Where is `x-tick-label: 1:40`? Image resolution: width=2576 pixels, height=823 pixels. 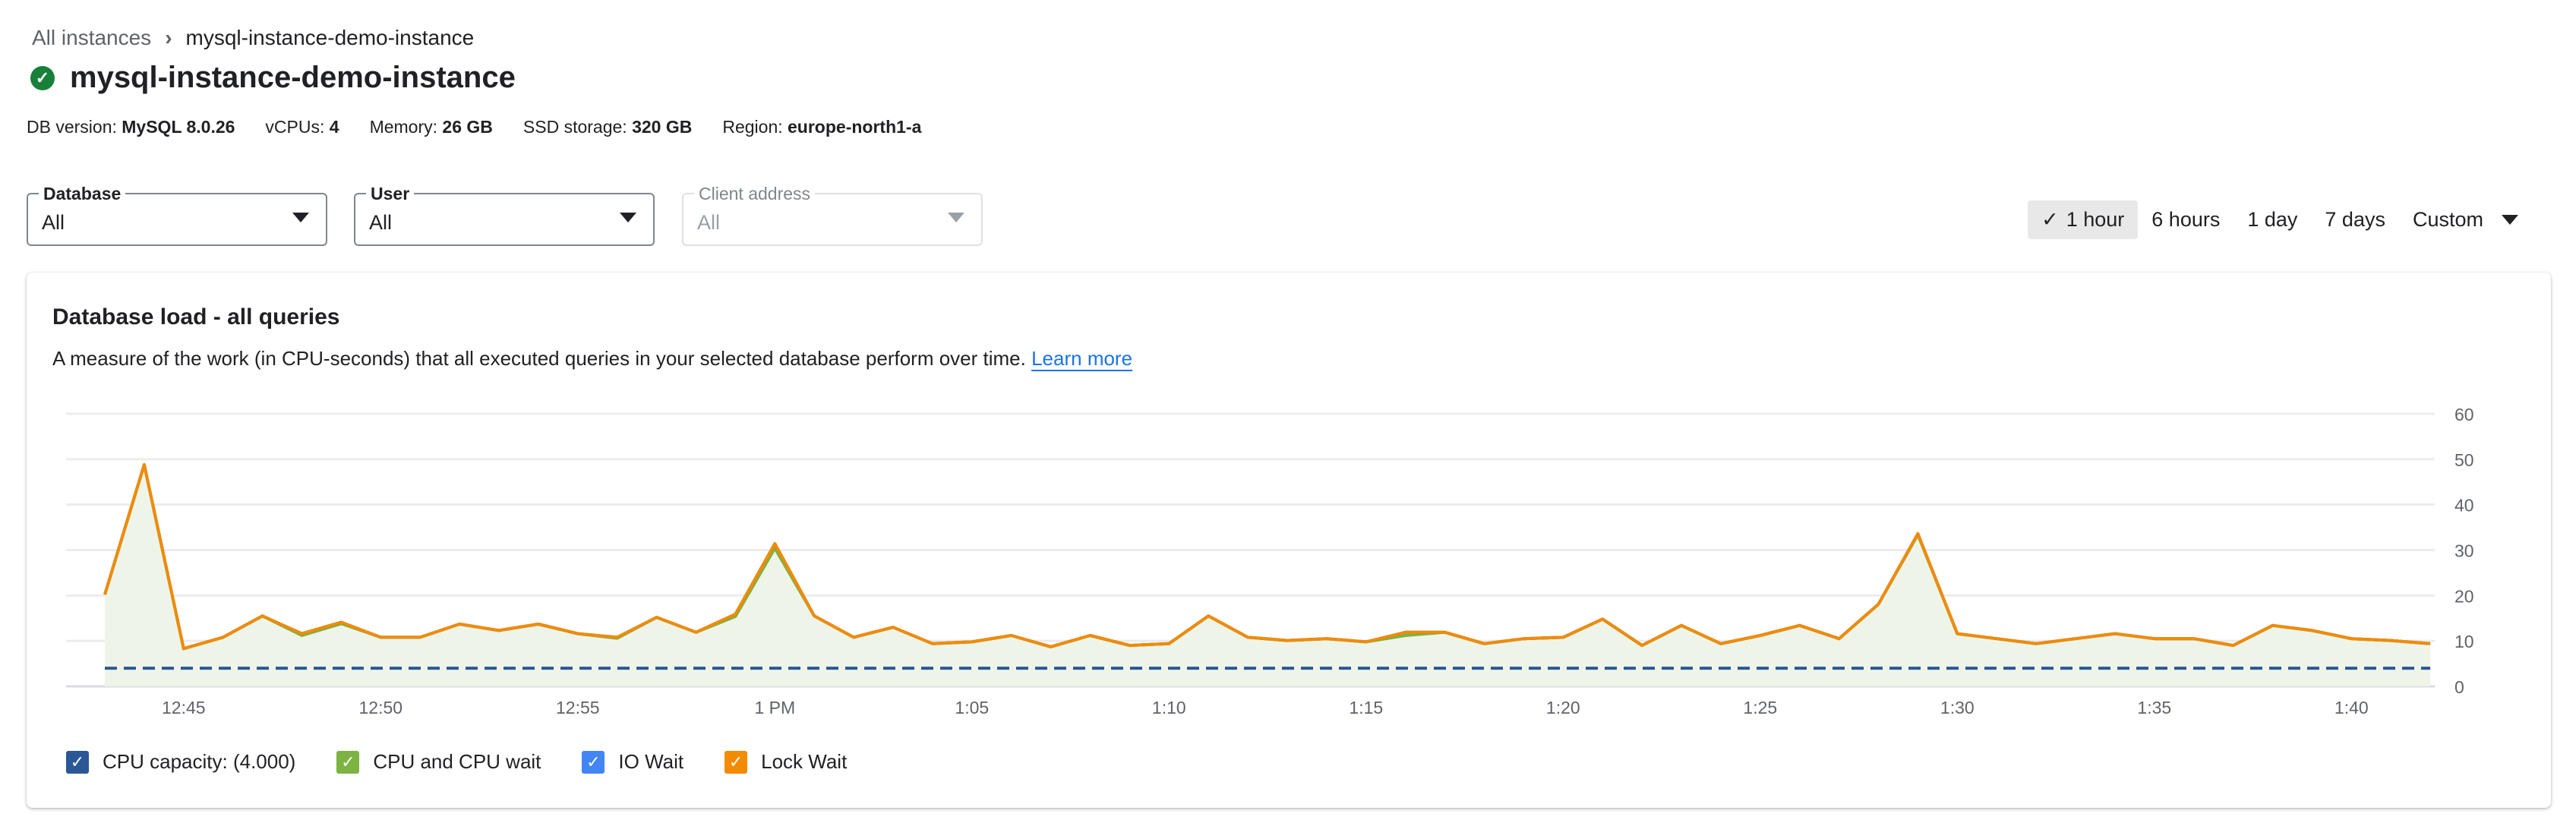 x-tick-label: 1:40 is located at coordinates (2351, 707).